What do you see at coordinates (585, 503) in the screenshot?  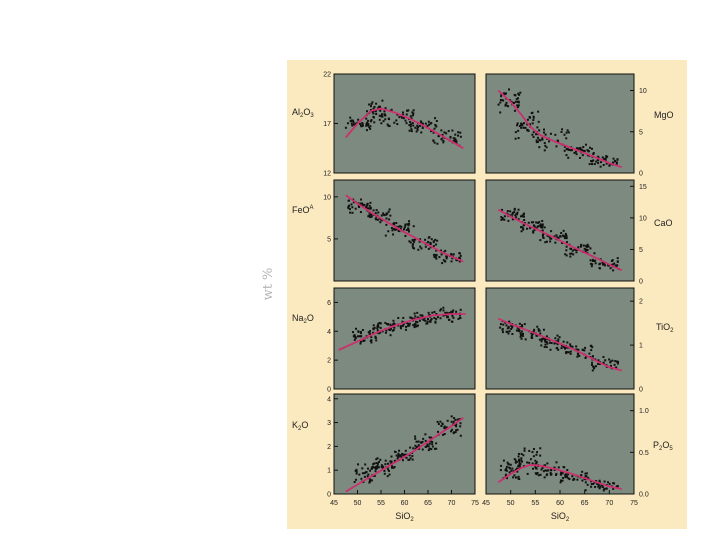 I see `x-tick-label: 65` at bounding box center [585, 503].